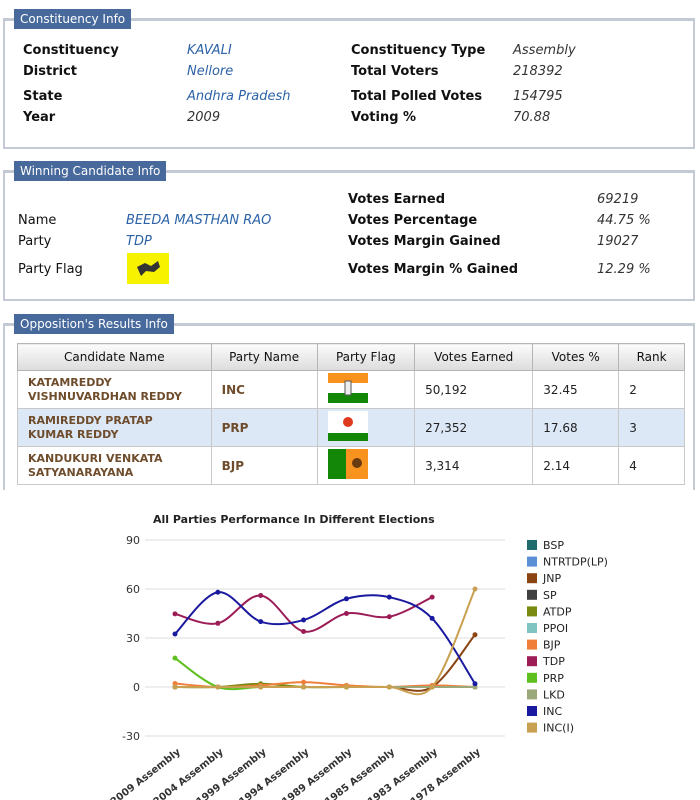  I want to click on legend-label: PRP, so click(553, 678).